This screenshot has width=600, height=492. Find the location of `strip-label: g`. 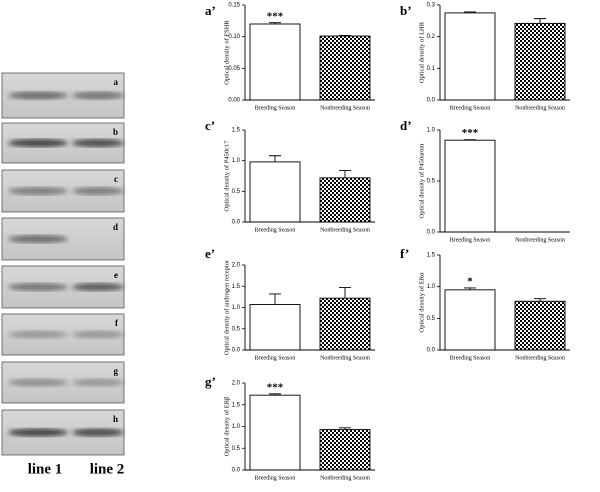

strip-label: g is located at coordinates (116, 371).